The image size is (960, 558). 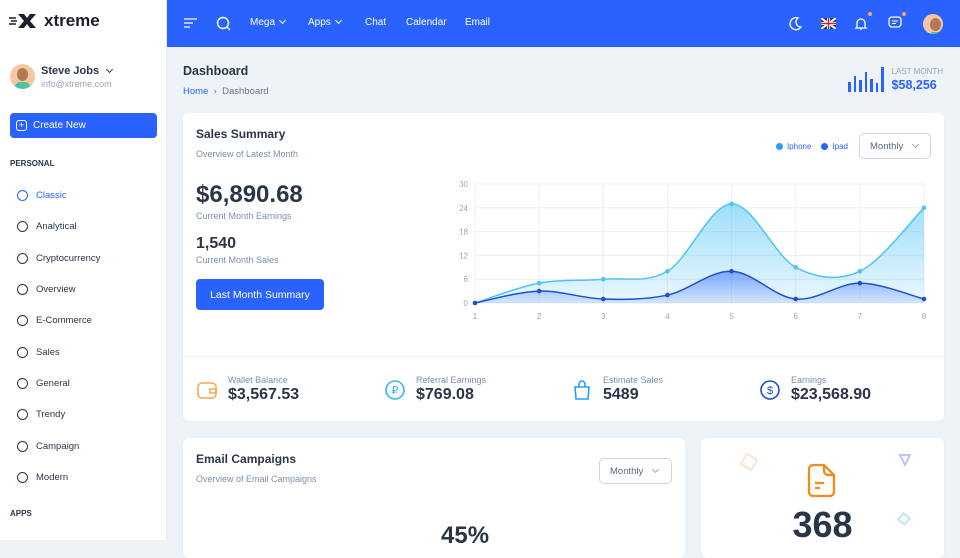 I want to click on legend-ipad: Ipad, so click(x=834, y=146).